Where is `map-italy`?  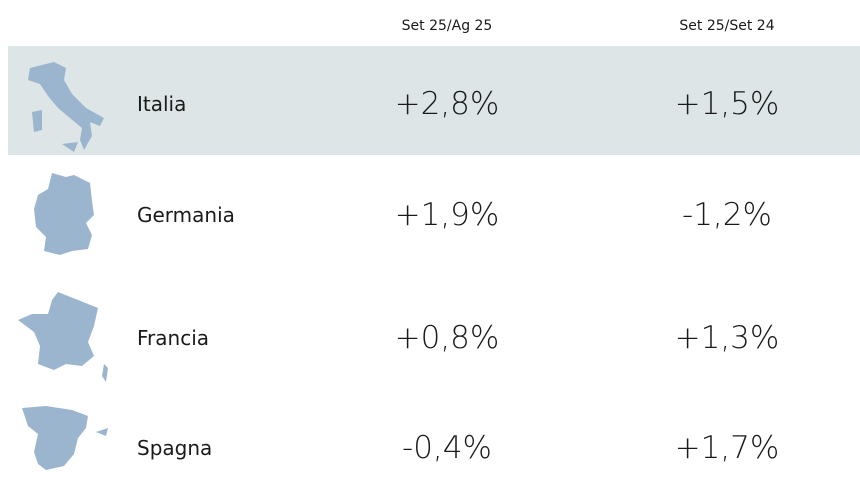
map-italy is located at coordinates (66, 107).